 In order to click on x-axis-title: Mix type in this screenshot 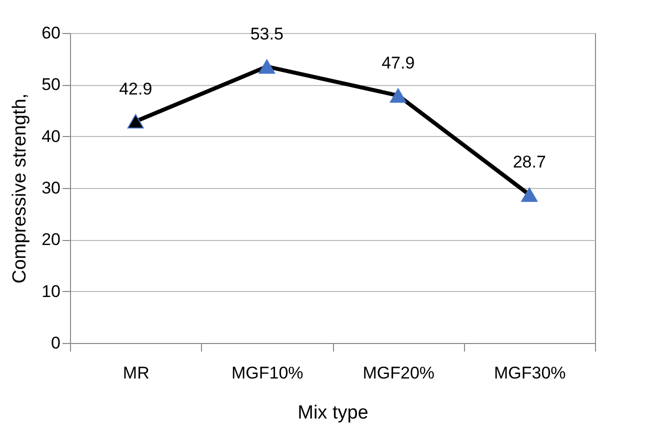, I will do `click(333, 413)`.